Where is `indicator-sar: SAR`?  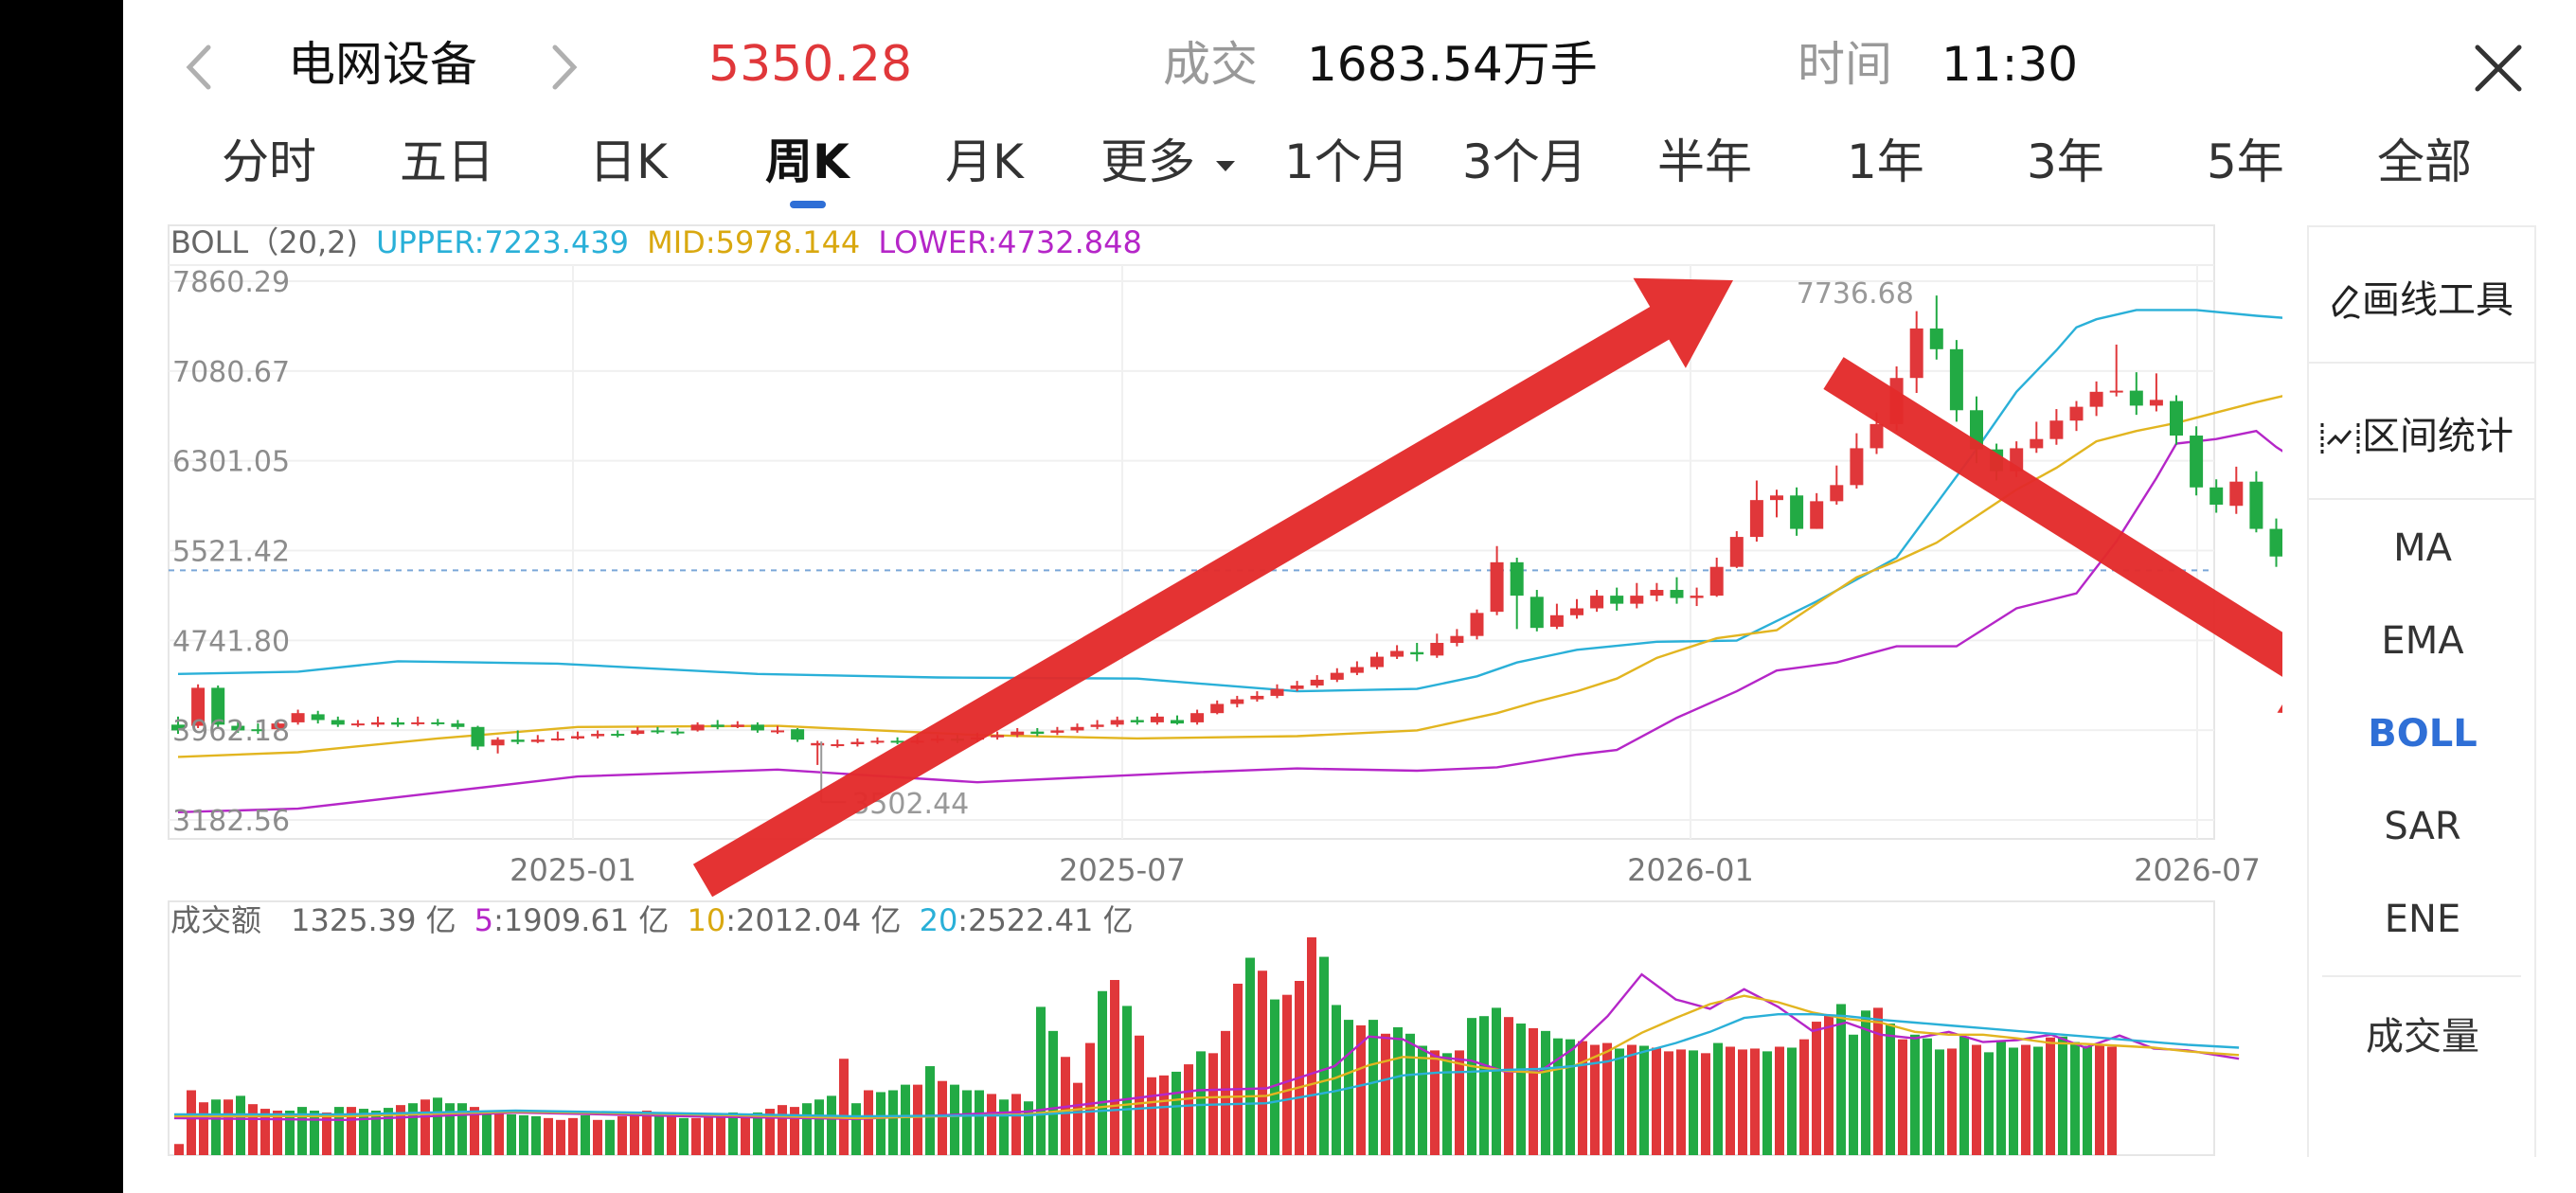
indicator-sar: SAR is located at coordinates (2422, 826).